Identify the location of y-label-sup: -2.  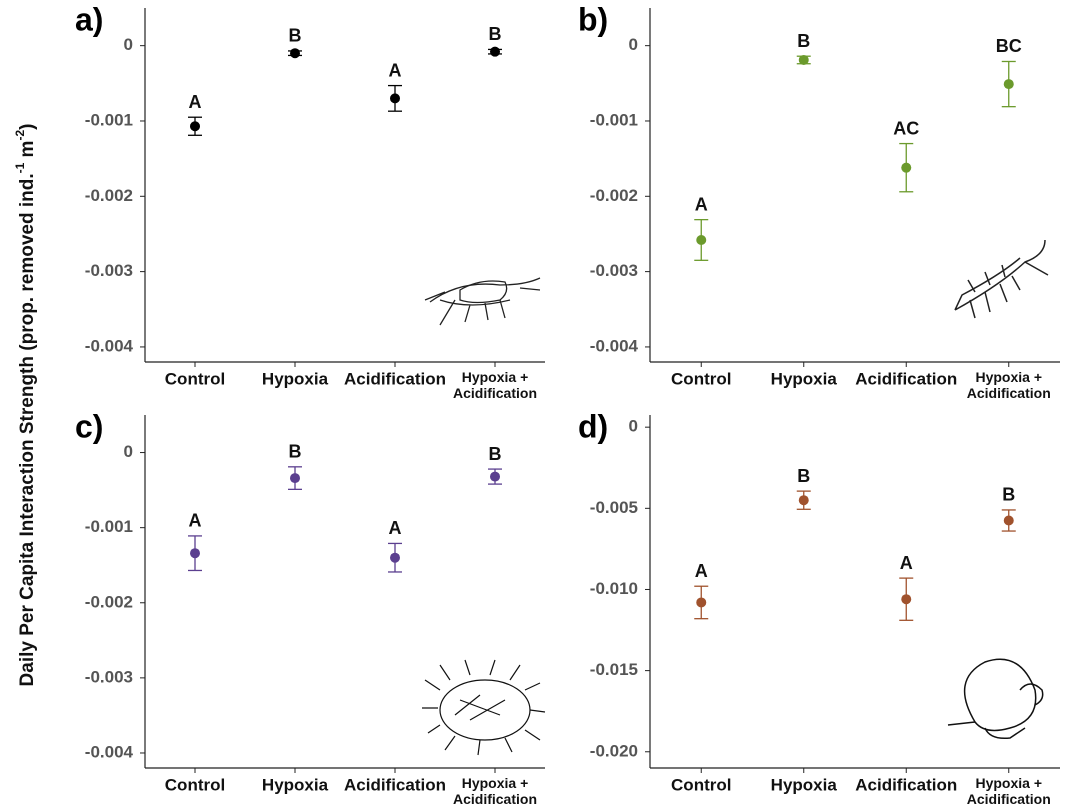
(20, 135).